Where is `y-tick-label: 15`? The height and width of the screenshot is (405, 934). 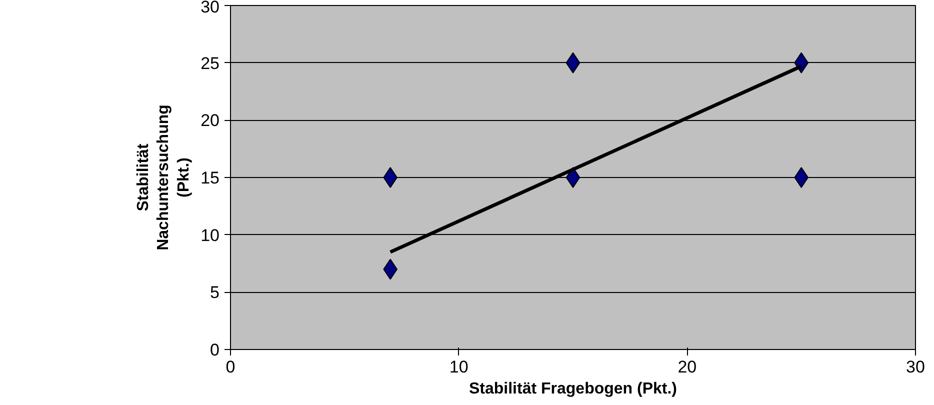
y-tick-label: 15 is located at coordinates (210, 178).